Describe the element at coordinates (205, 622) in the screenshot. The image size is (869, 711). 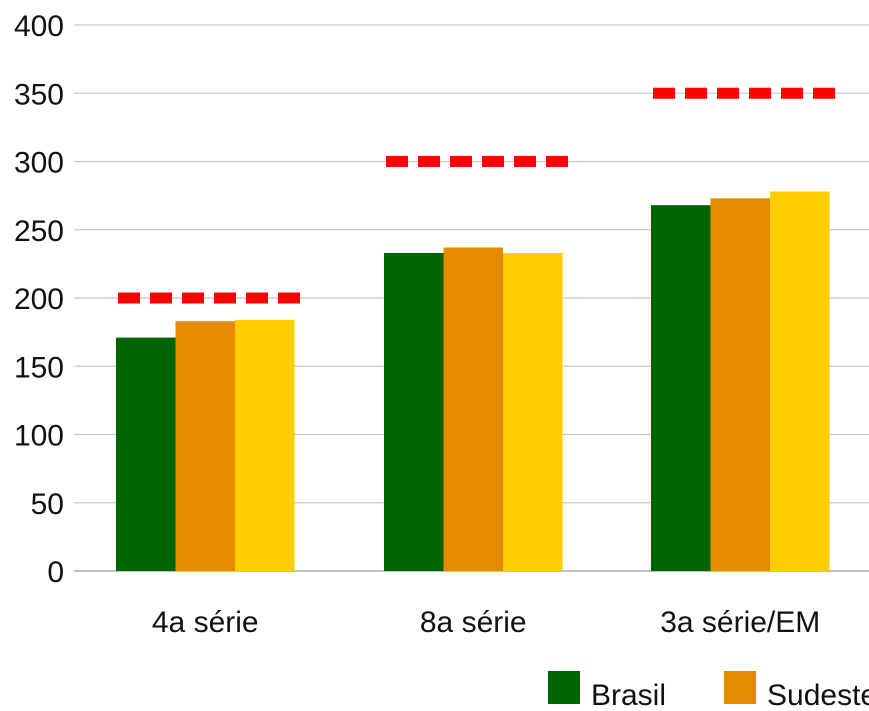
I see `x-category-label: 4a série` at that location.